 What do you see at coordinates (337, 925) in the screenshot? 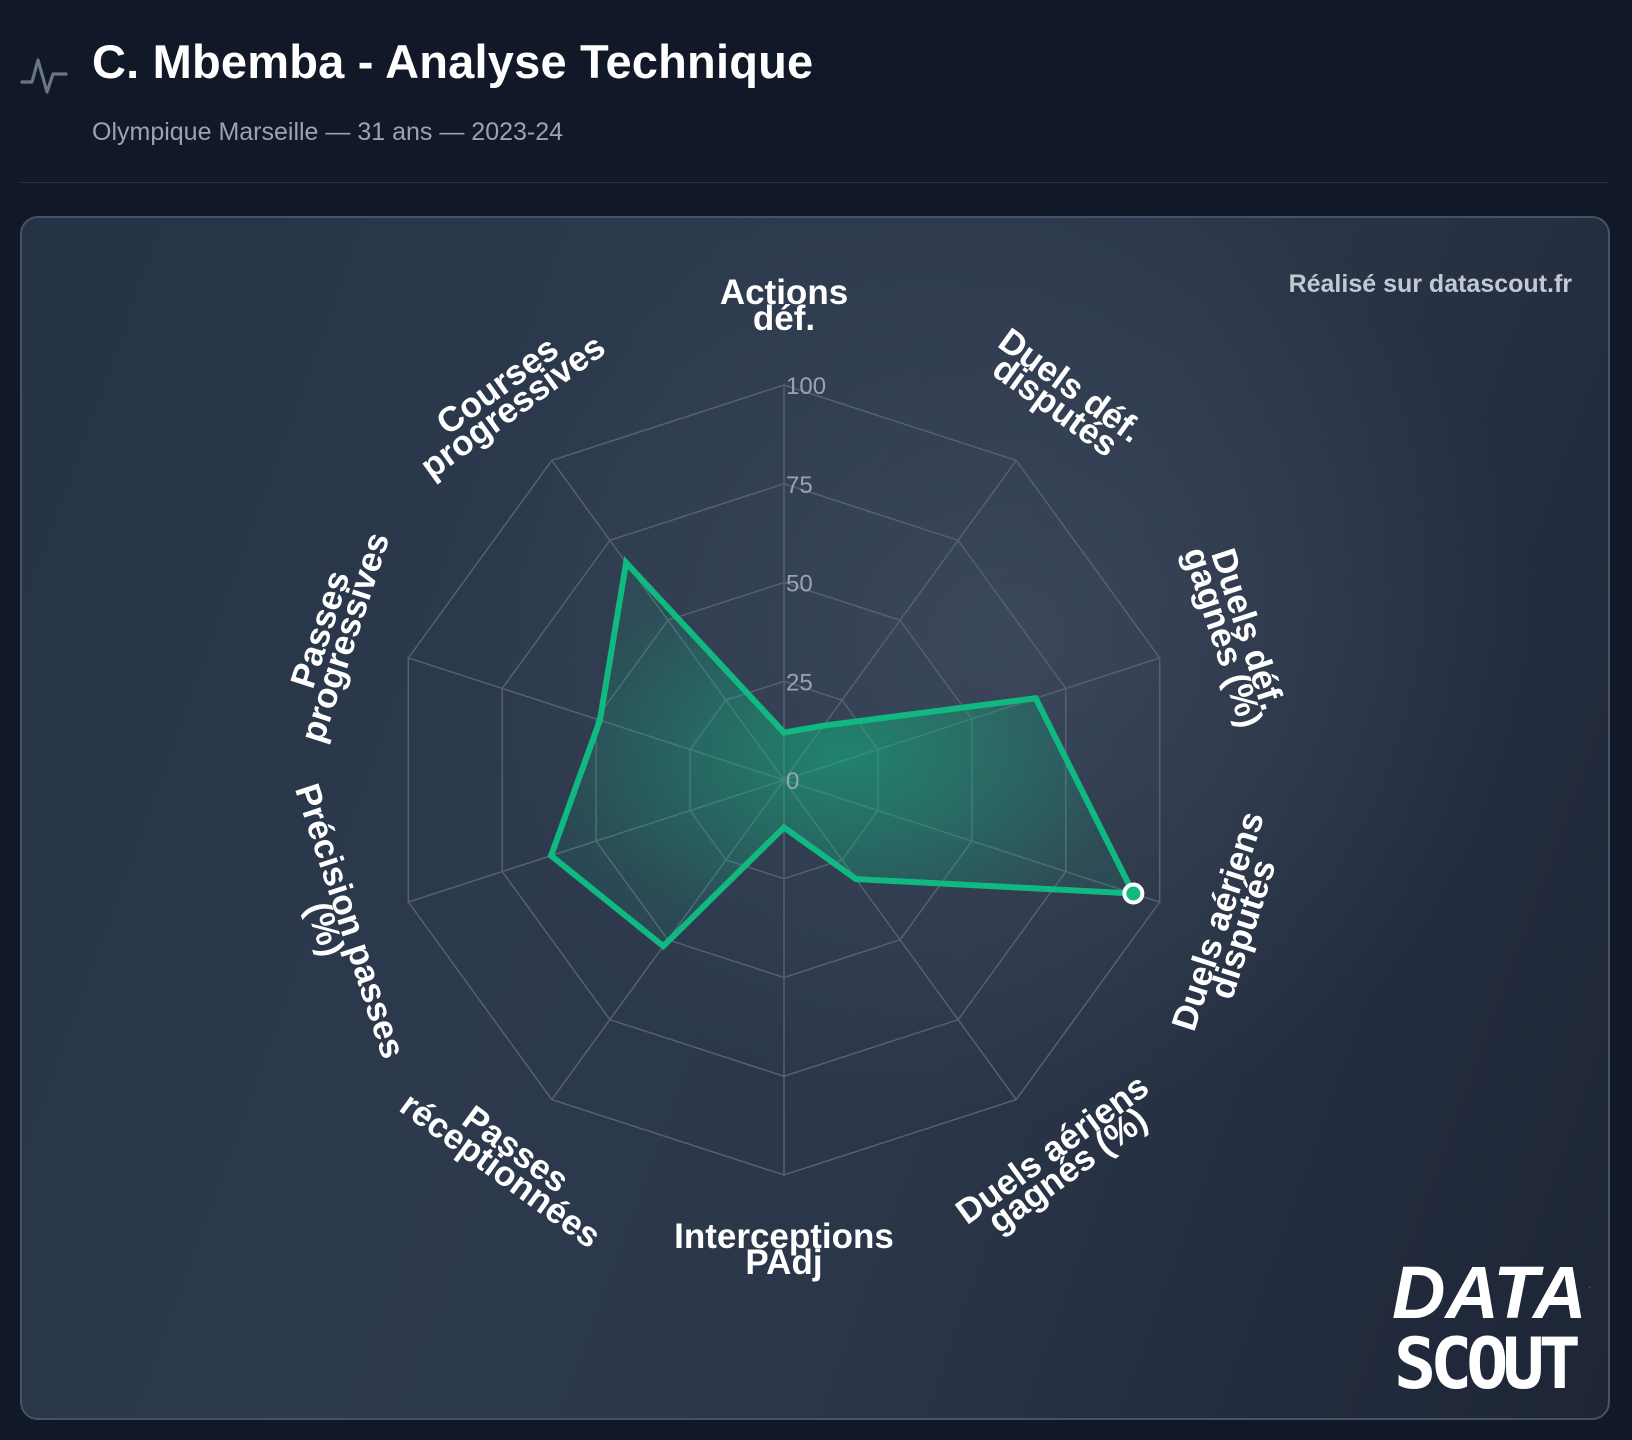
I see `category-label: Précision passes(%)` at bounding box center [337, 925].